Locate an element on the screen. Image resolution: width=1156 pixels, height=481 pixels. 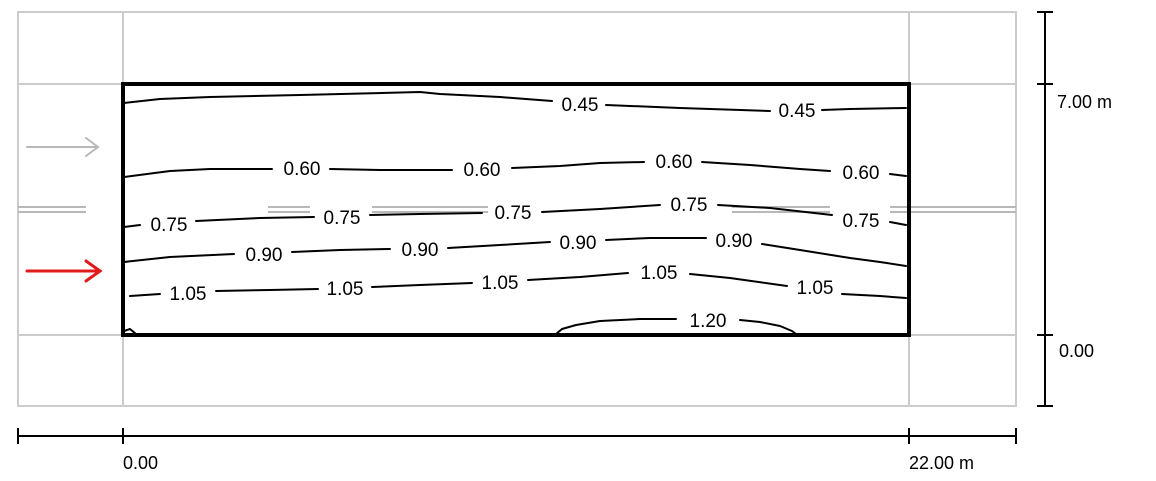
active-arrow-icon is located at coordinates (64, 271).